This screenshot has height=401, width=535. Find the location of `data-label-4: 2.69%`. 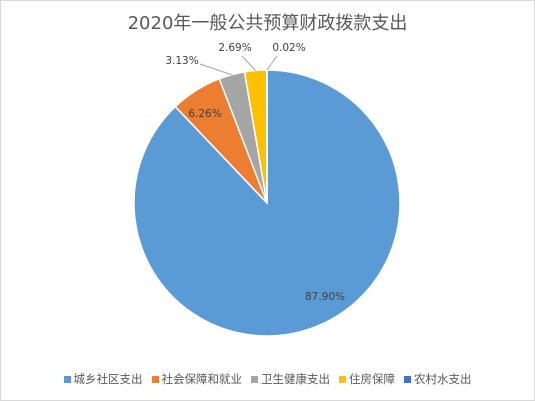

data-label-4: 2.69% is located at coordinates (234, 48).